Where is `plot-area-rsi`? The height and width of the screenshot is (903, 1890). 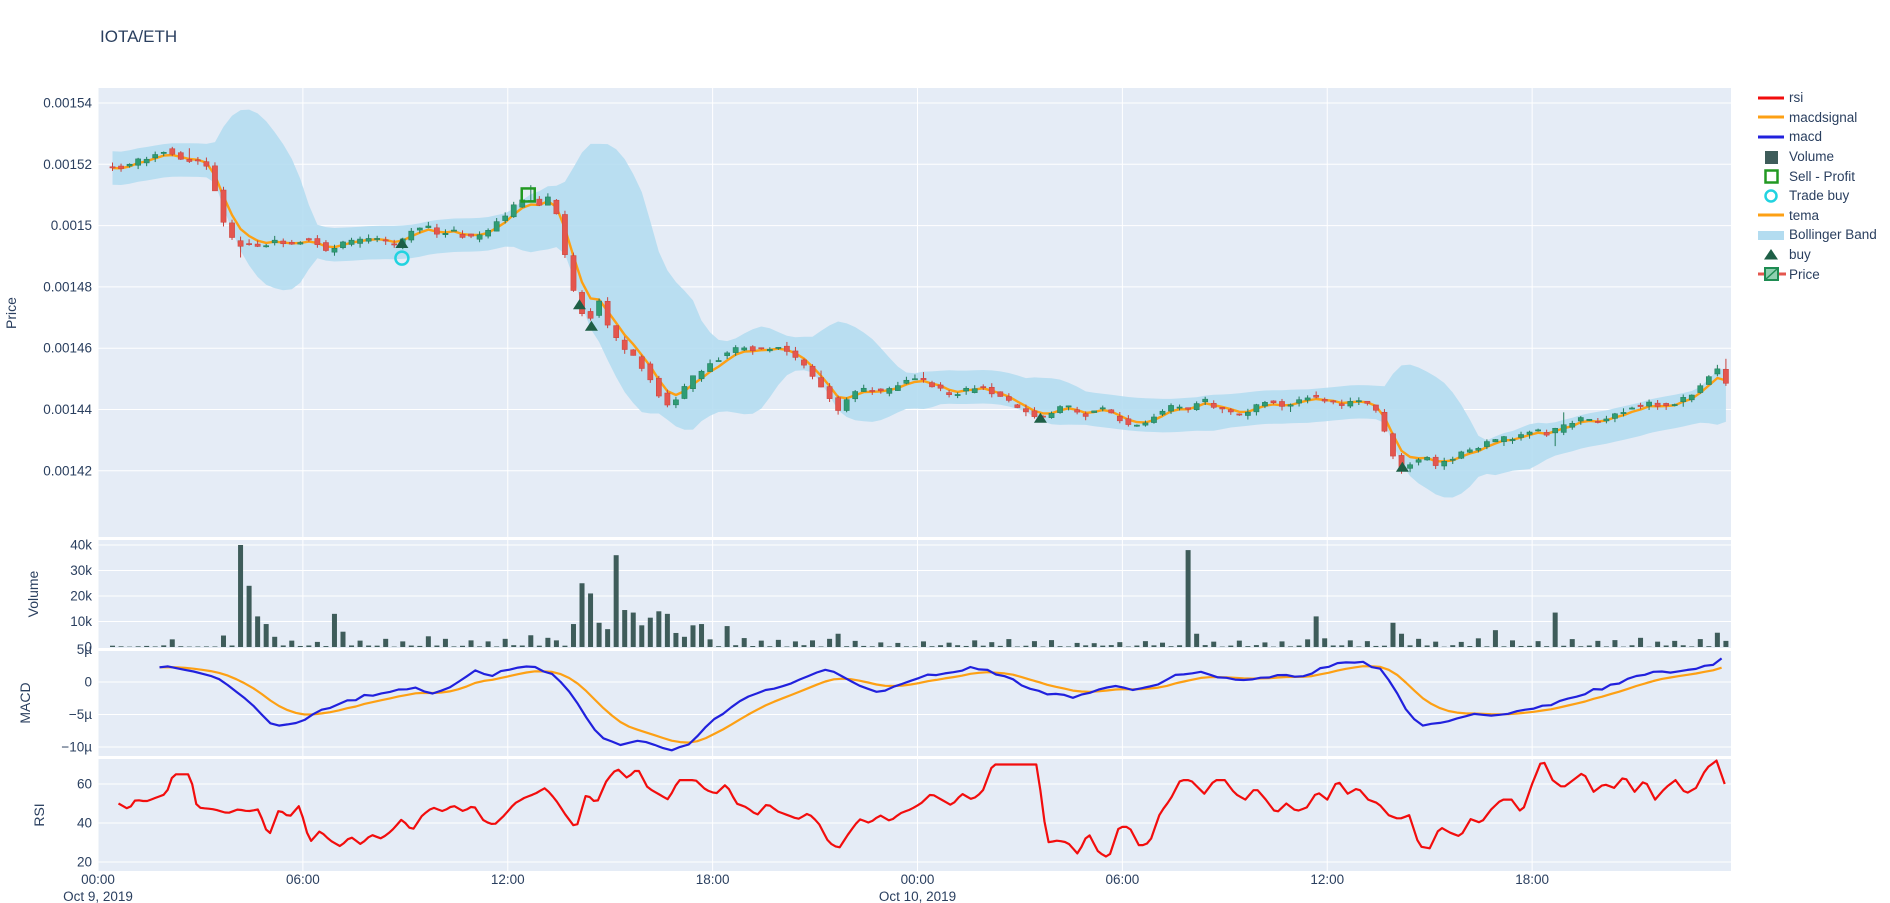
plot-area-rsi is located at coordinates (914, 815).